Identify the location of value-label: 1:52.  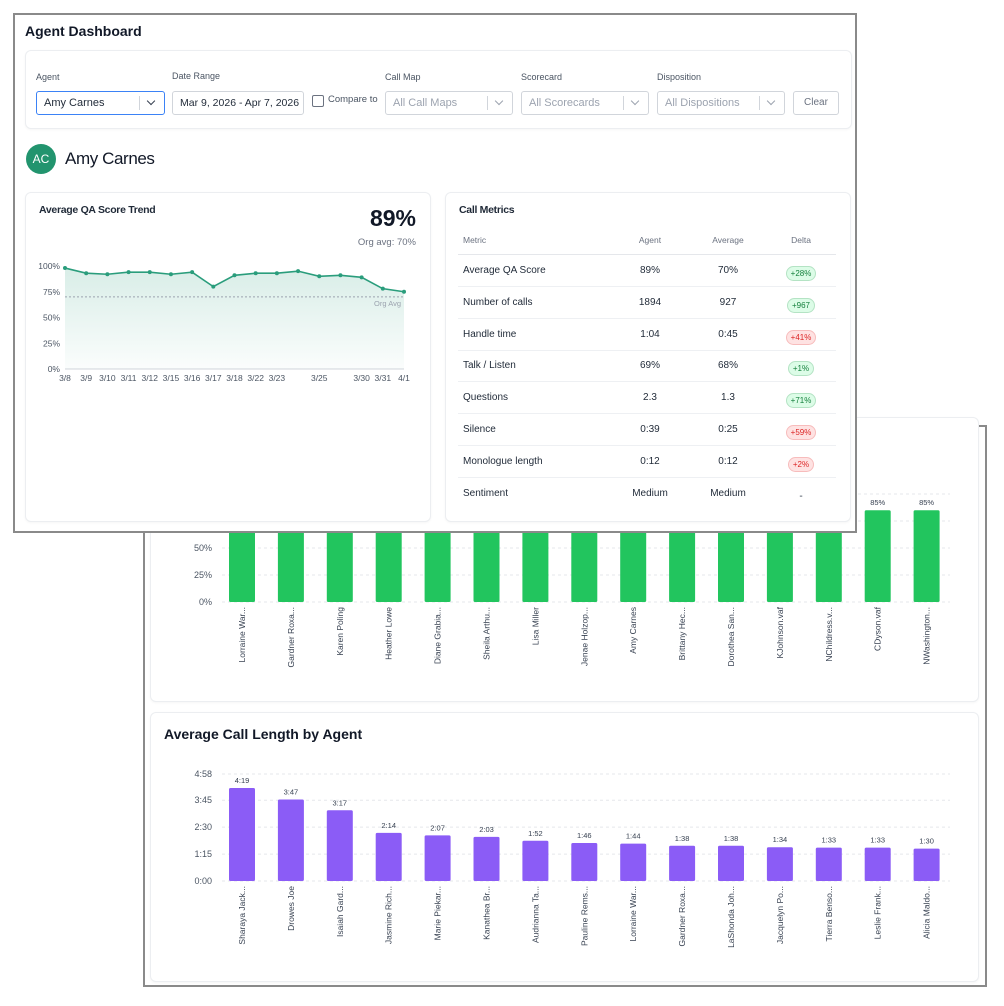
(535, 833).